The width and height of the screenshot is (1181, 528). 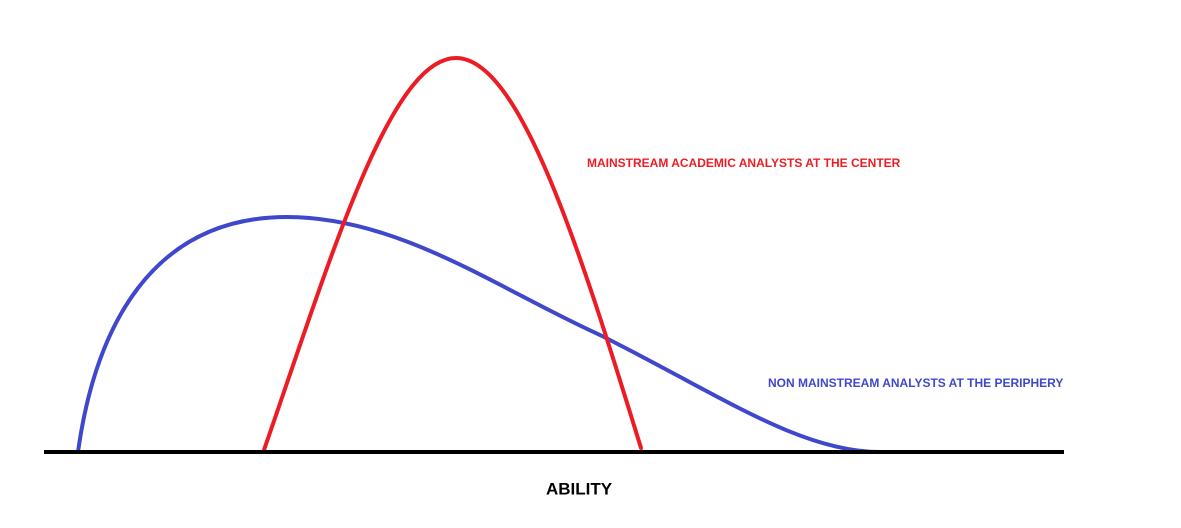 I want to click on non-mainstream-label: NON MAINSTREAM ANALYSTS AT THE PERIPHERY, so click(x=915, y=383).